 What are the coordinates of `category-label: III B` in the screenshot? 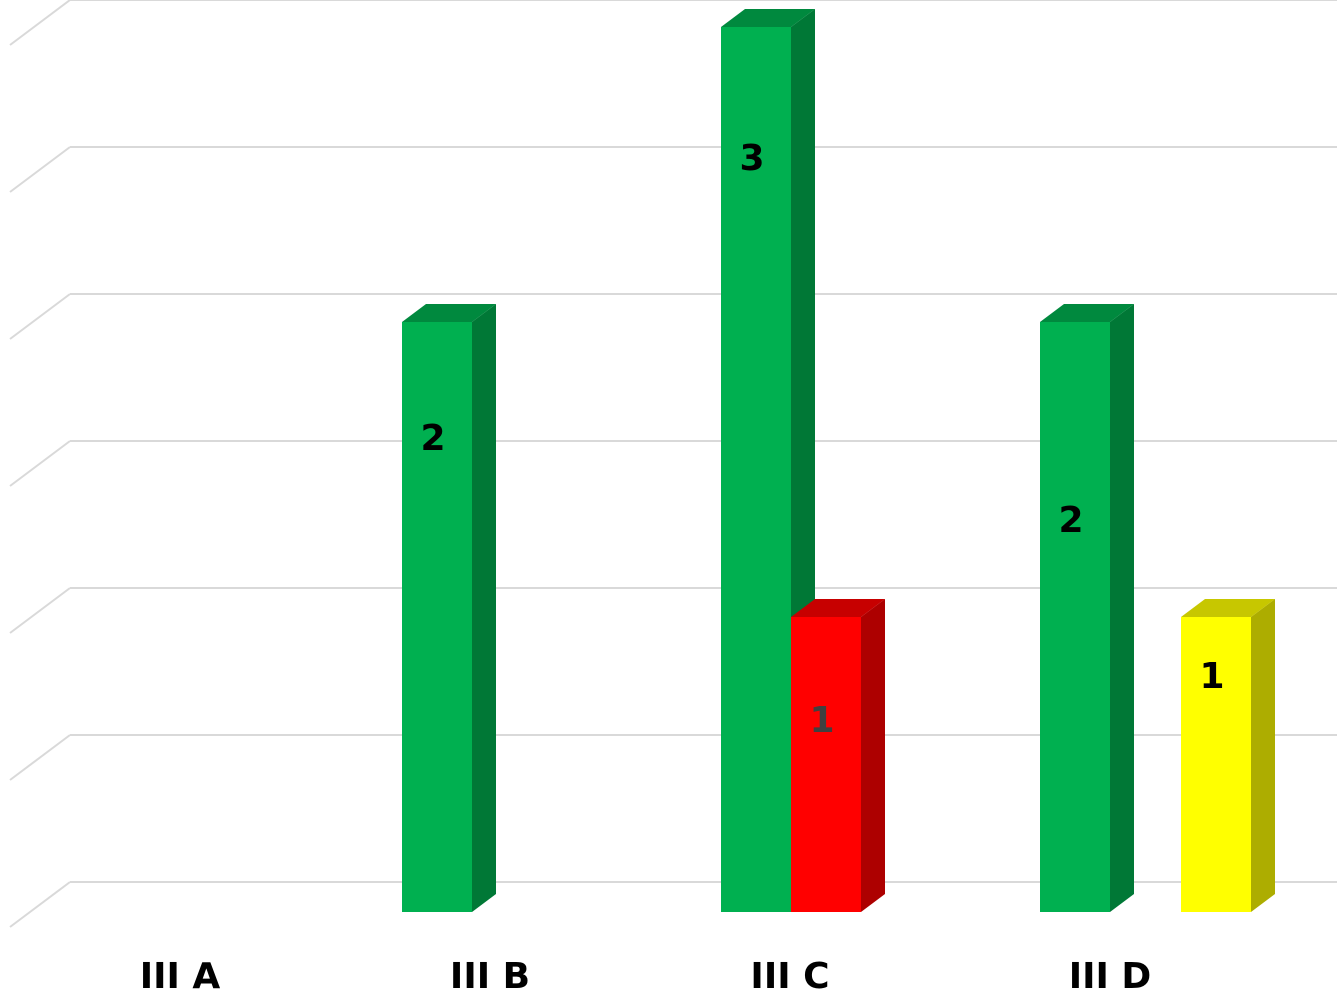 It's located at (490, 976).